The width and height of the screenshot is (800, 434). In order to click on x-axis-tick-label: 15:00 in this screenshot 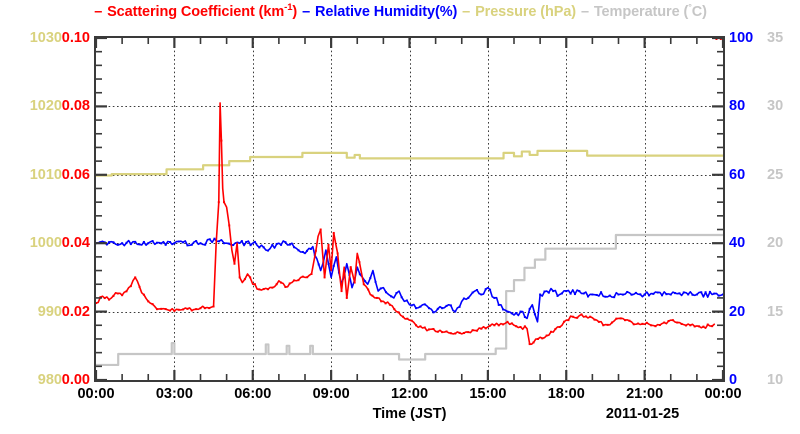, I will do `click(488, 394)`.